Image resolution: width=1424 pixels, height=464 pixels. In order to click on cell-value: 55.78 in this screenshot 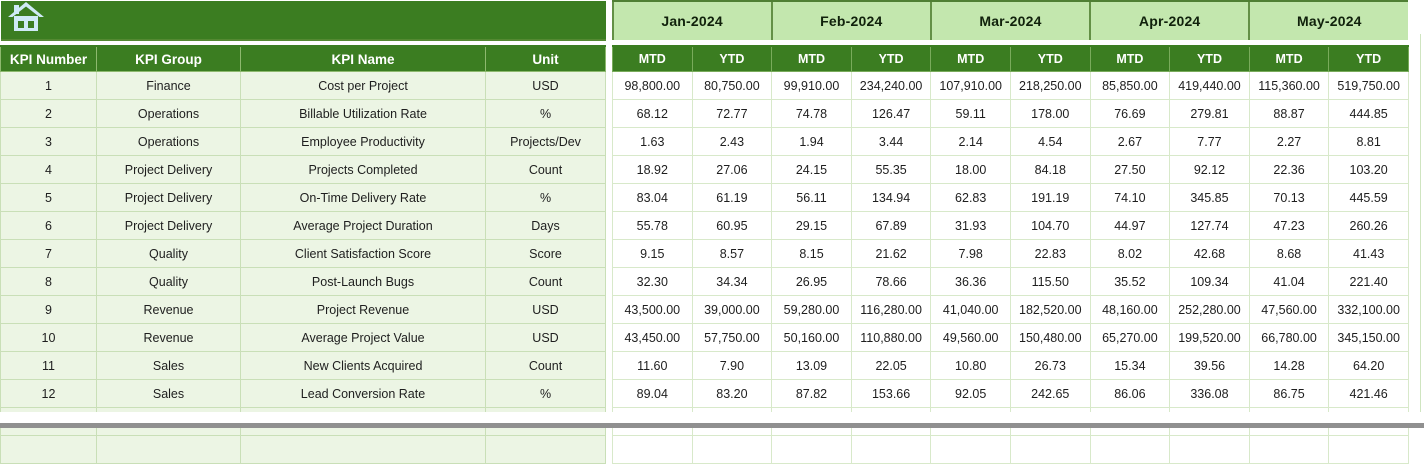, I will do `click(652, 225)`.